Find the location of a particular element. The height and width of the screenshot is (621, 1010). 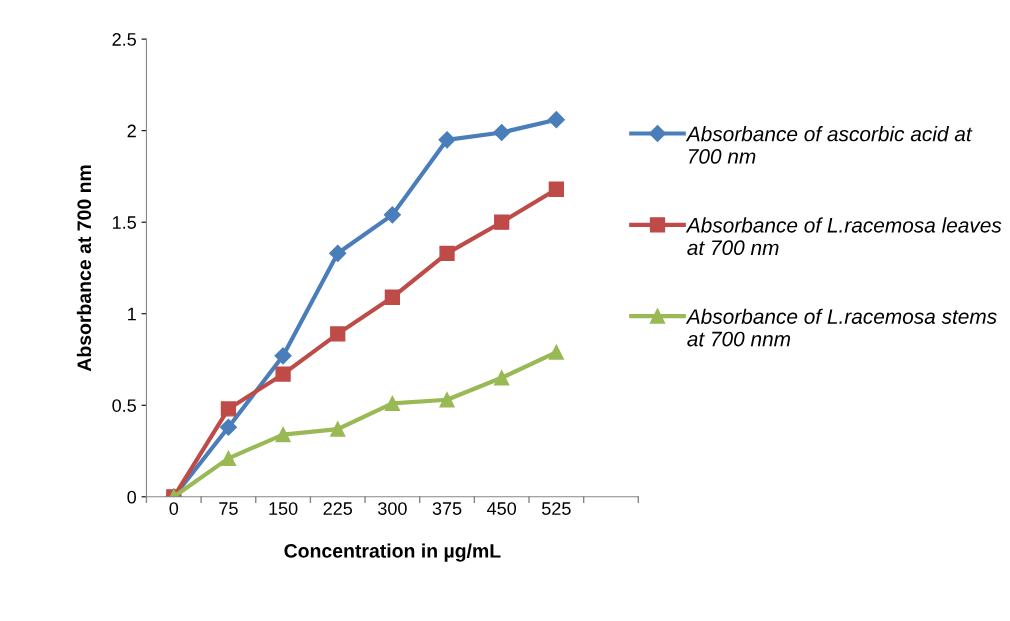

x-axis-title: Concentration in µg/mL is located at coordinates (392, 552).